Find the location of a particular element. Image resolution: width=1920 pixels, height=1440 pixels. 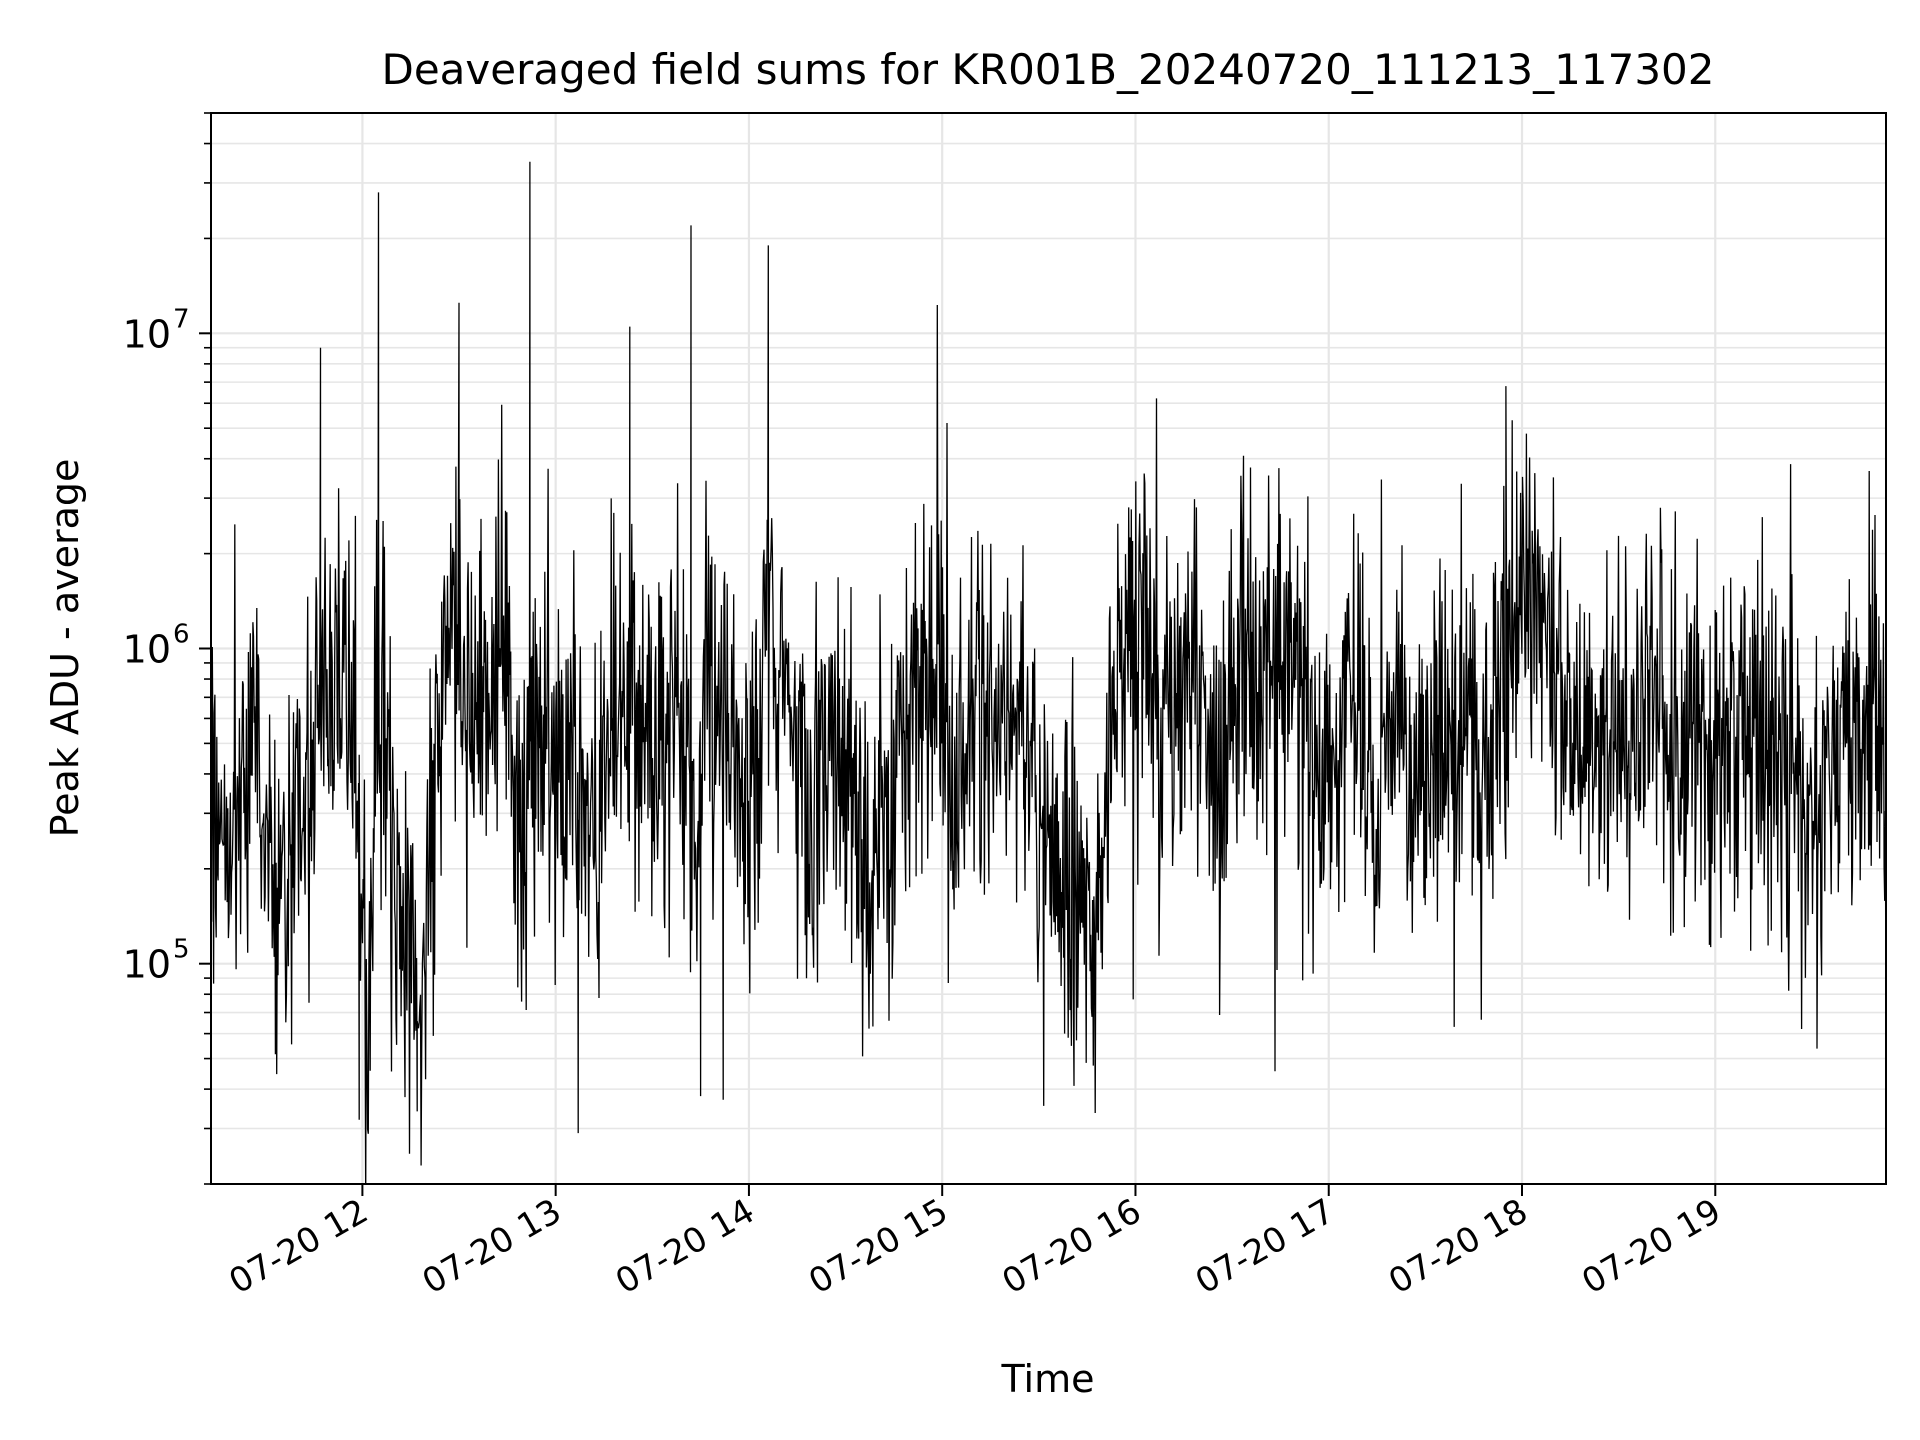

y-tick-exponent: 5 is located at coordinates (181, 950).